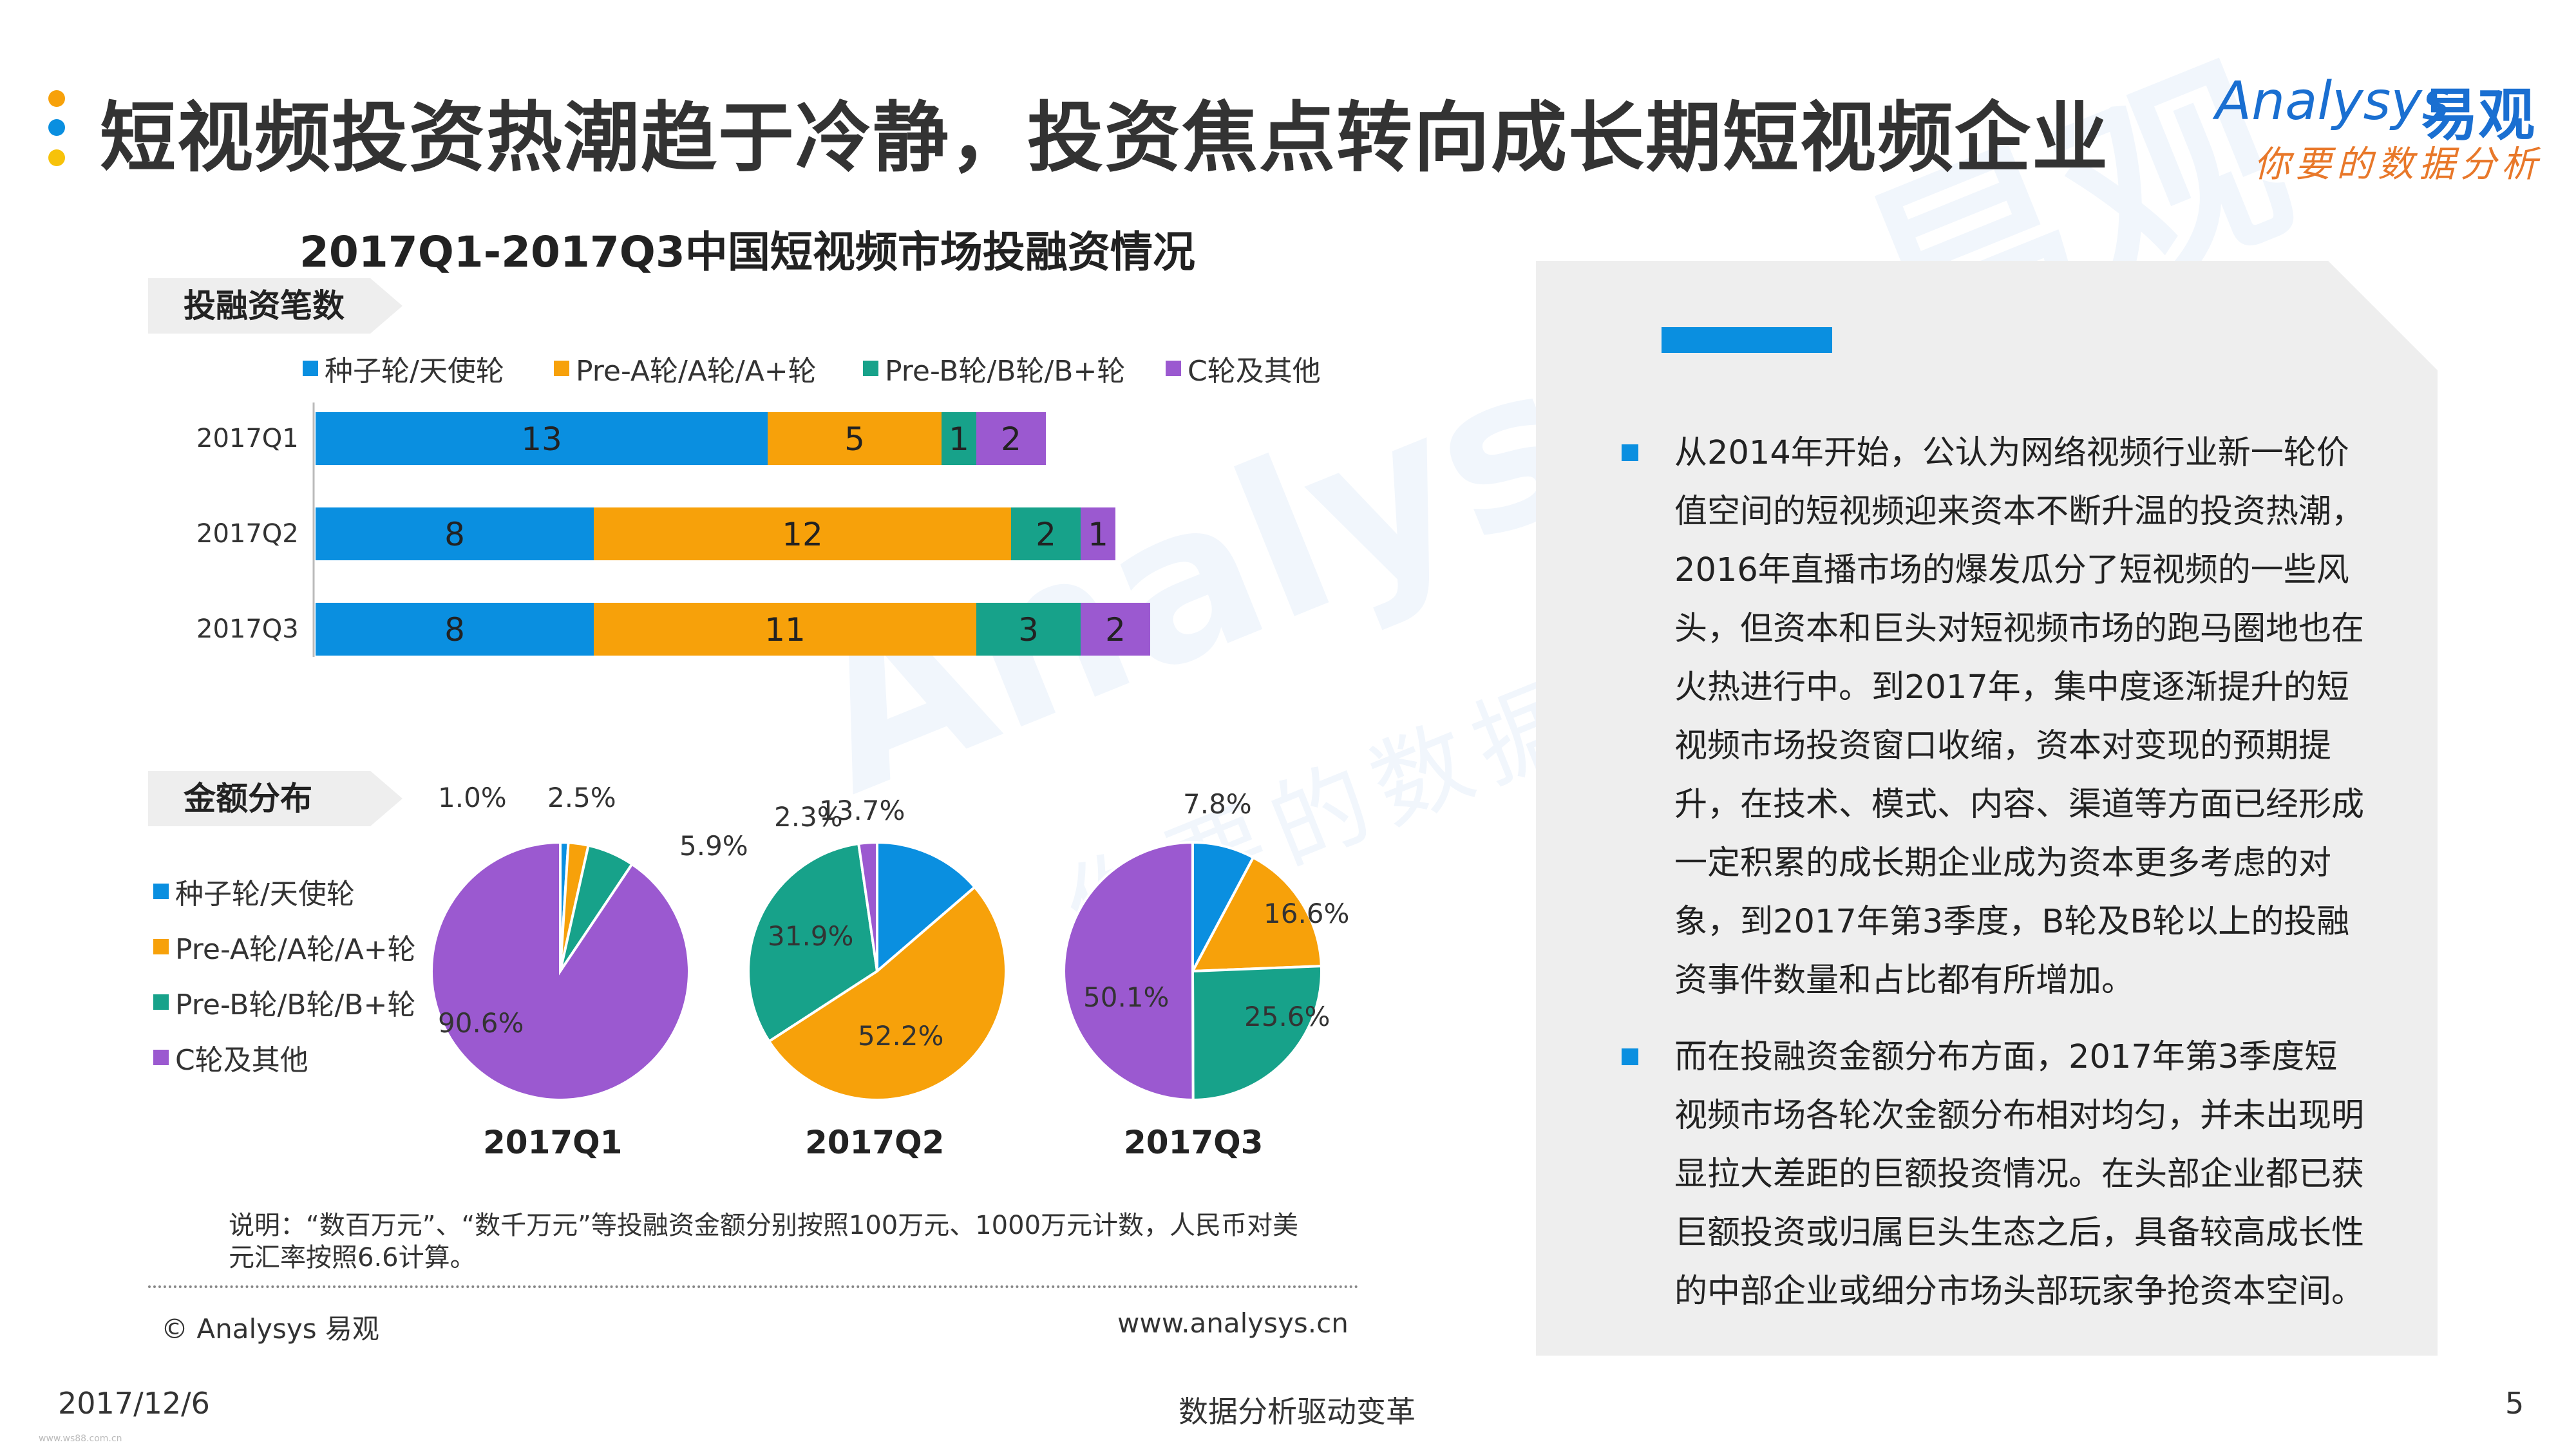 This screenshot has height=1449, width=2576. What do you see at coordinates (248, 438) in the screenshot?
I see `bar-category-label: 2017Q1` at bounding box center [248, 438].